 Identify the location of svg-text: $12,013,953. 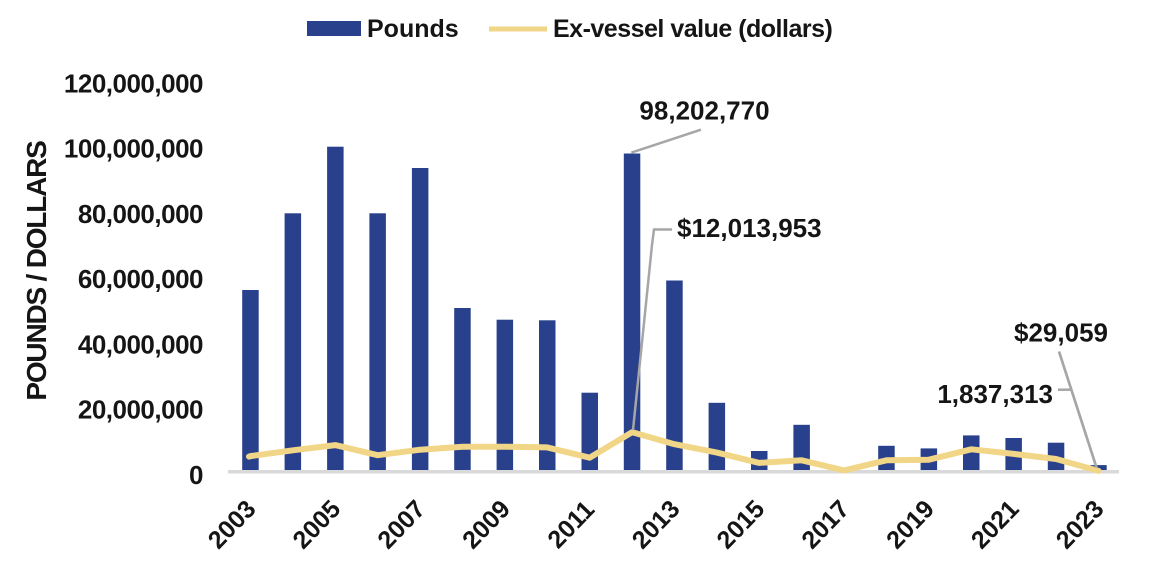
(749, 228).